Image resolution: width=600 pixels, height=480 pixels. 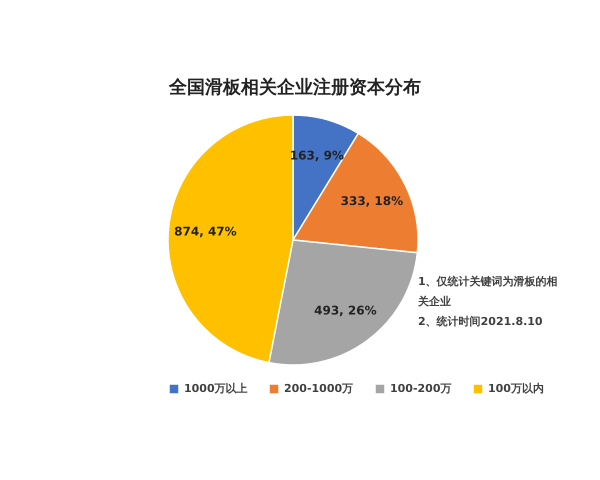 What do you see at coordinates (319, 388) in the screenshot?
I see `legend-label: 200-1000万` at bounding box center [319, 388].